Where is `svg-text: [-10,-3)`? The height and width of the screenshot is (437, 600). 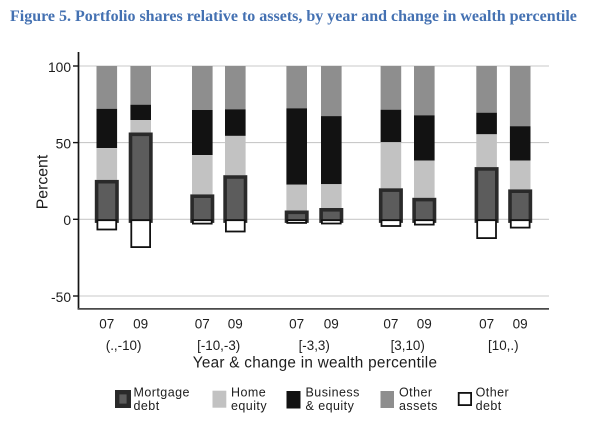
svg-text: [-10,-3) is located at coordinates (218, 345).